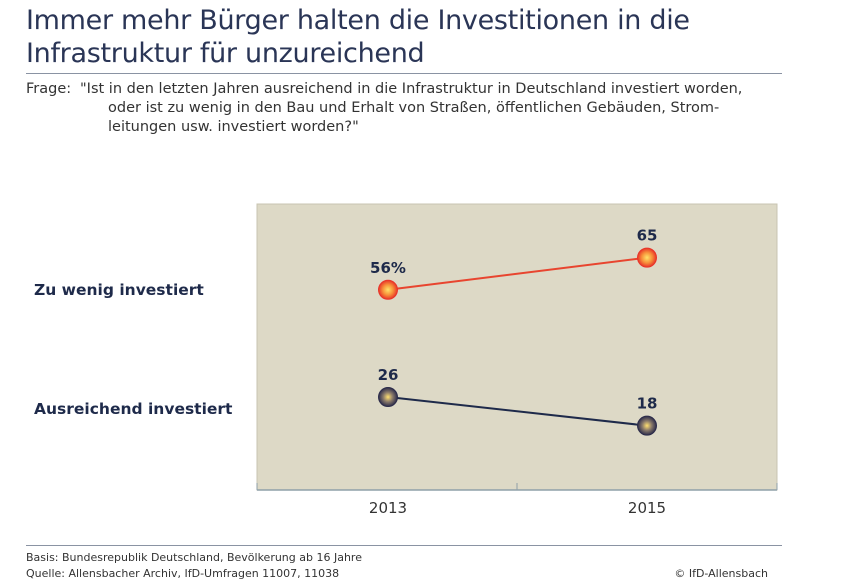 The image size is (858, 585). I want to click on data-label: 56%, so click(388, 268).